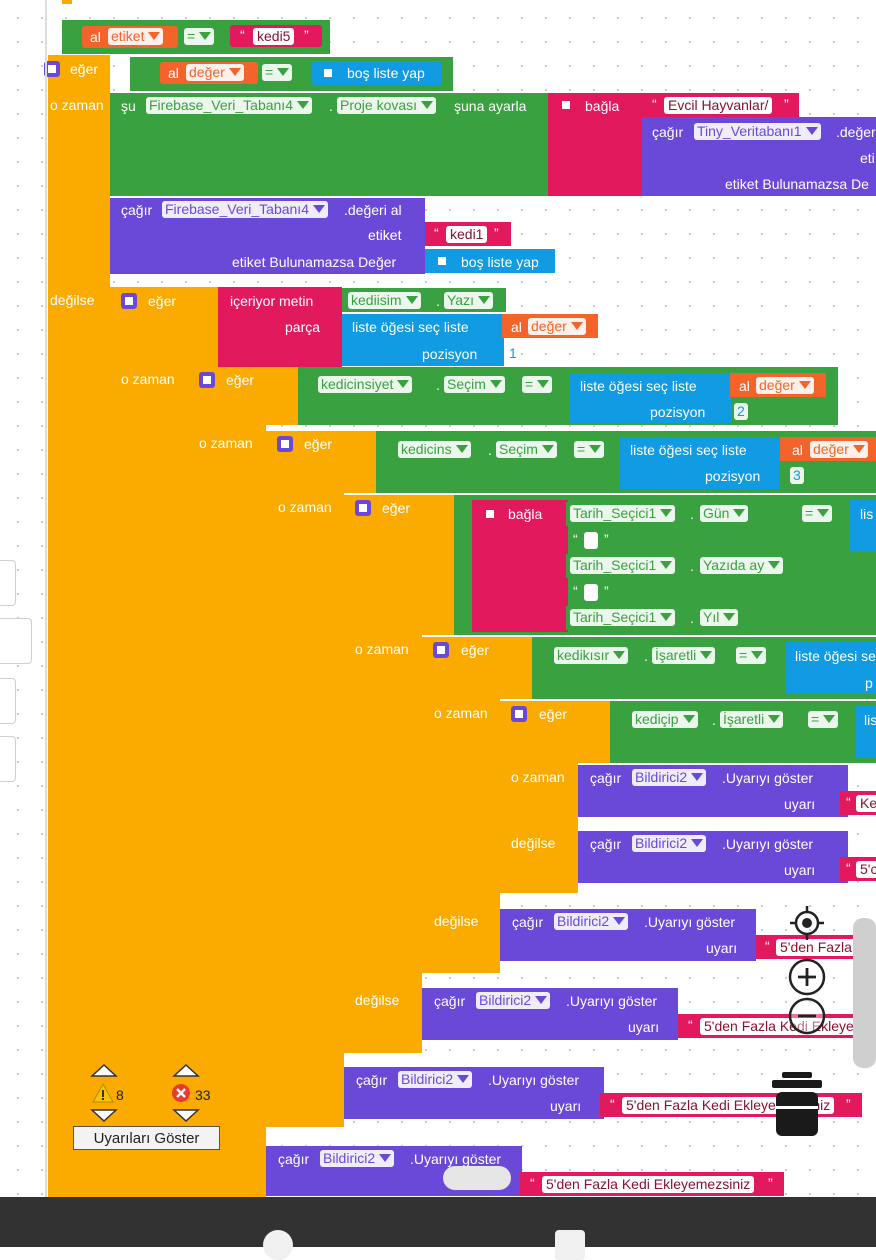  I want to click on property-dropdown: Gün, so click(724, 513).